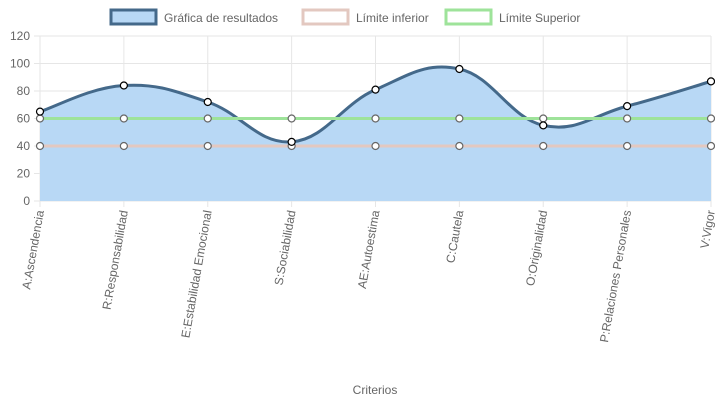  I want to click on x-tick-label: E:Estabilidad Emocional, so click(196, 274).